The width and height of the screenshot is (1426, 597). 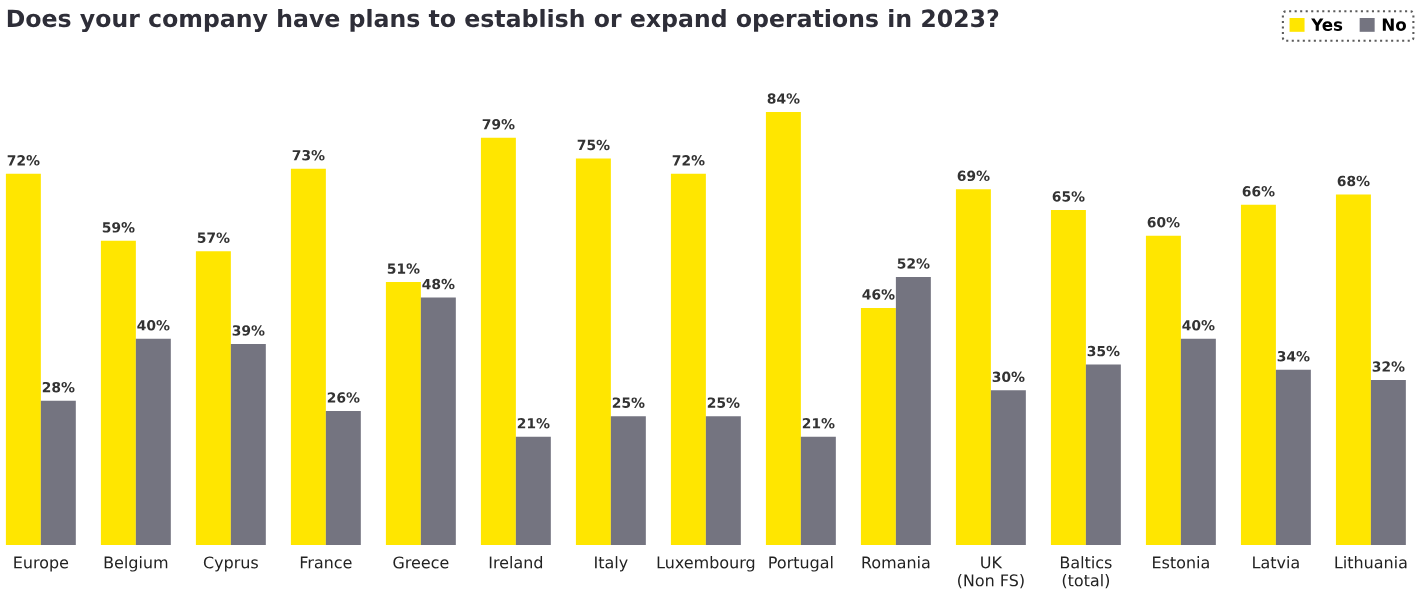 I want to click on x-tick-label: Europe, so click(x=41, y=564).